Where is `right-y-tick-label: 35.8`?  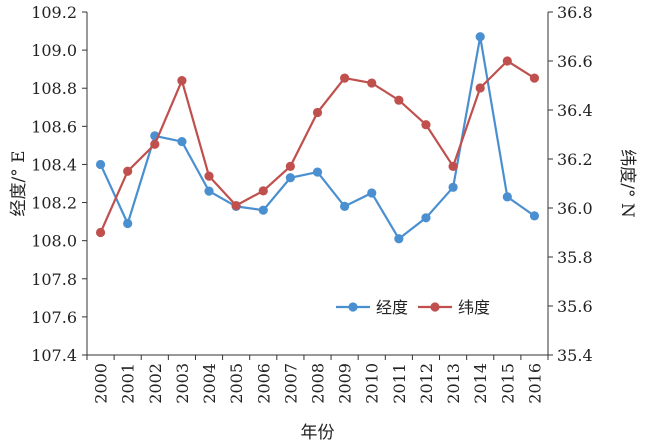
right-y-tick-label: 35.8 is located at coordinates (575, 257).